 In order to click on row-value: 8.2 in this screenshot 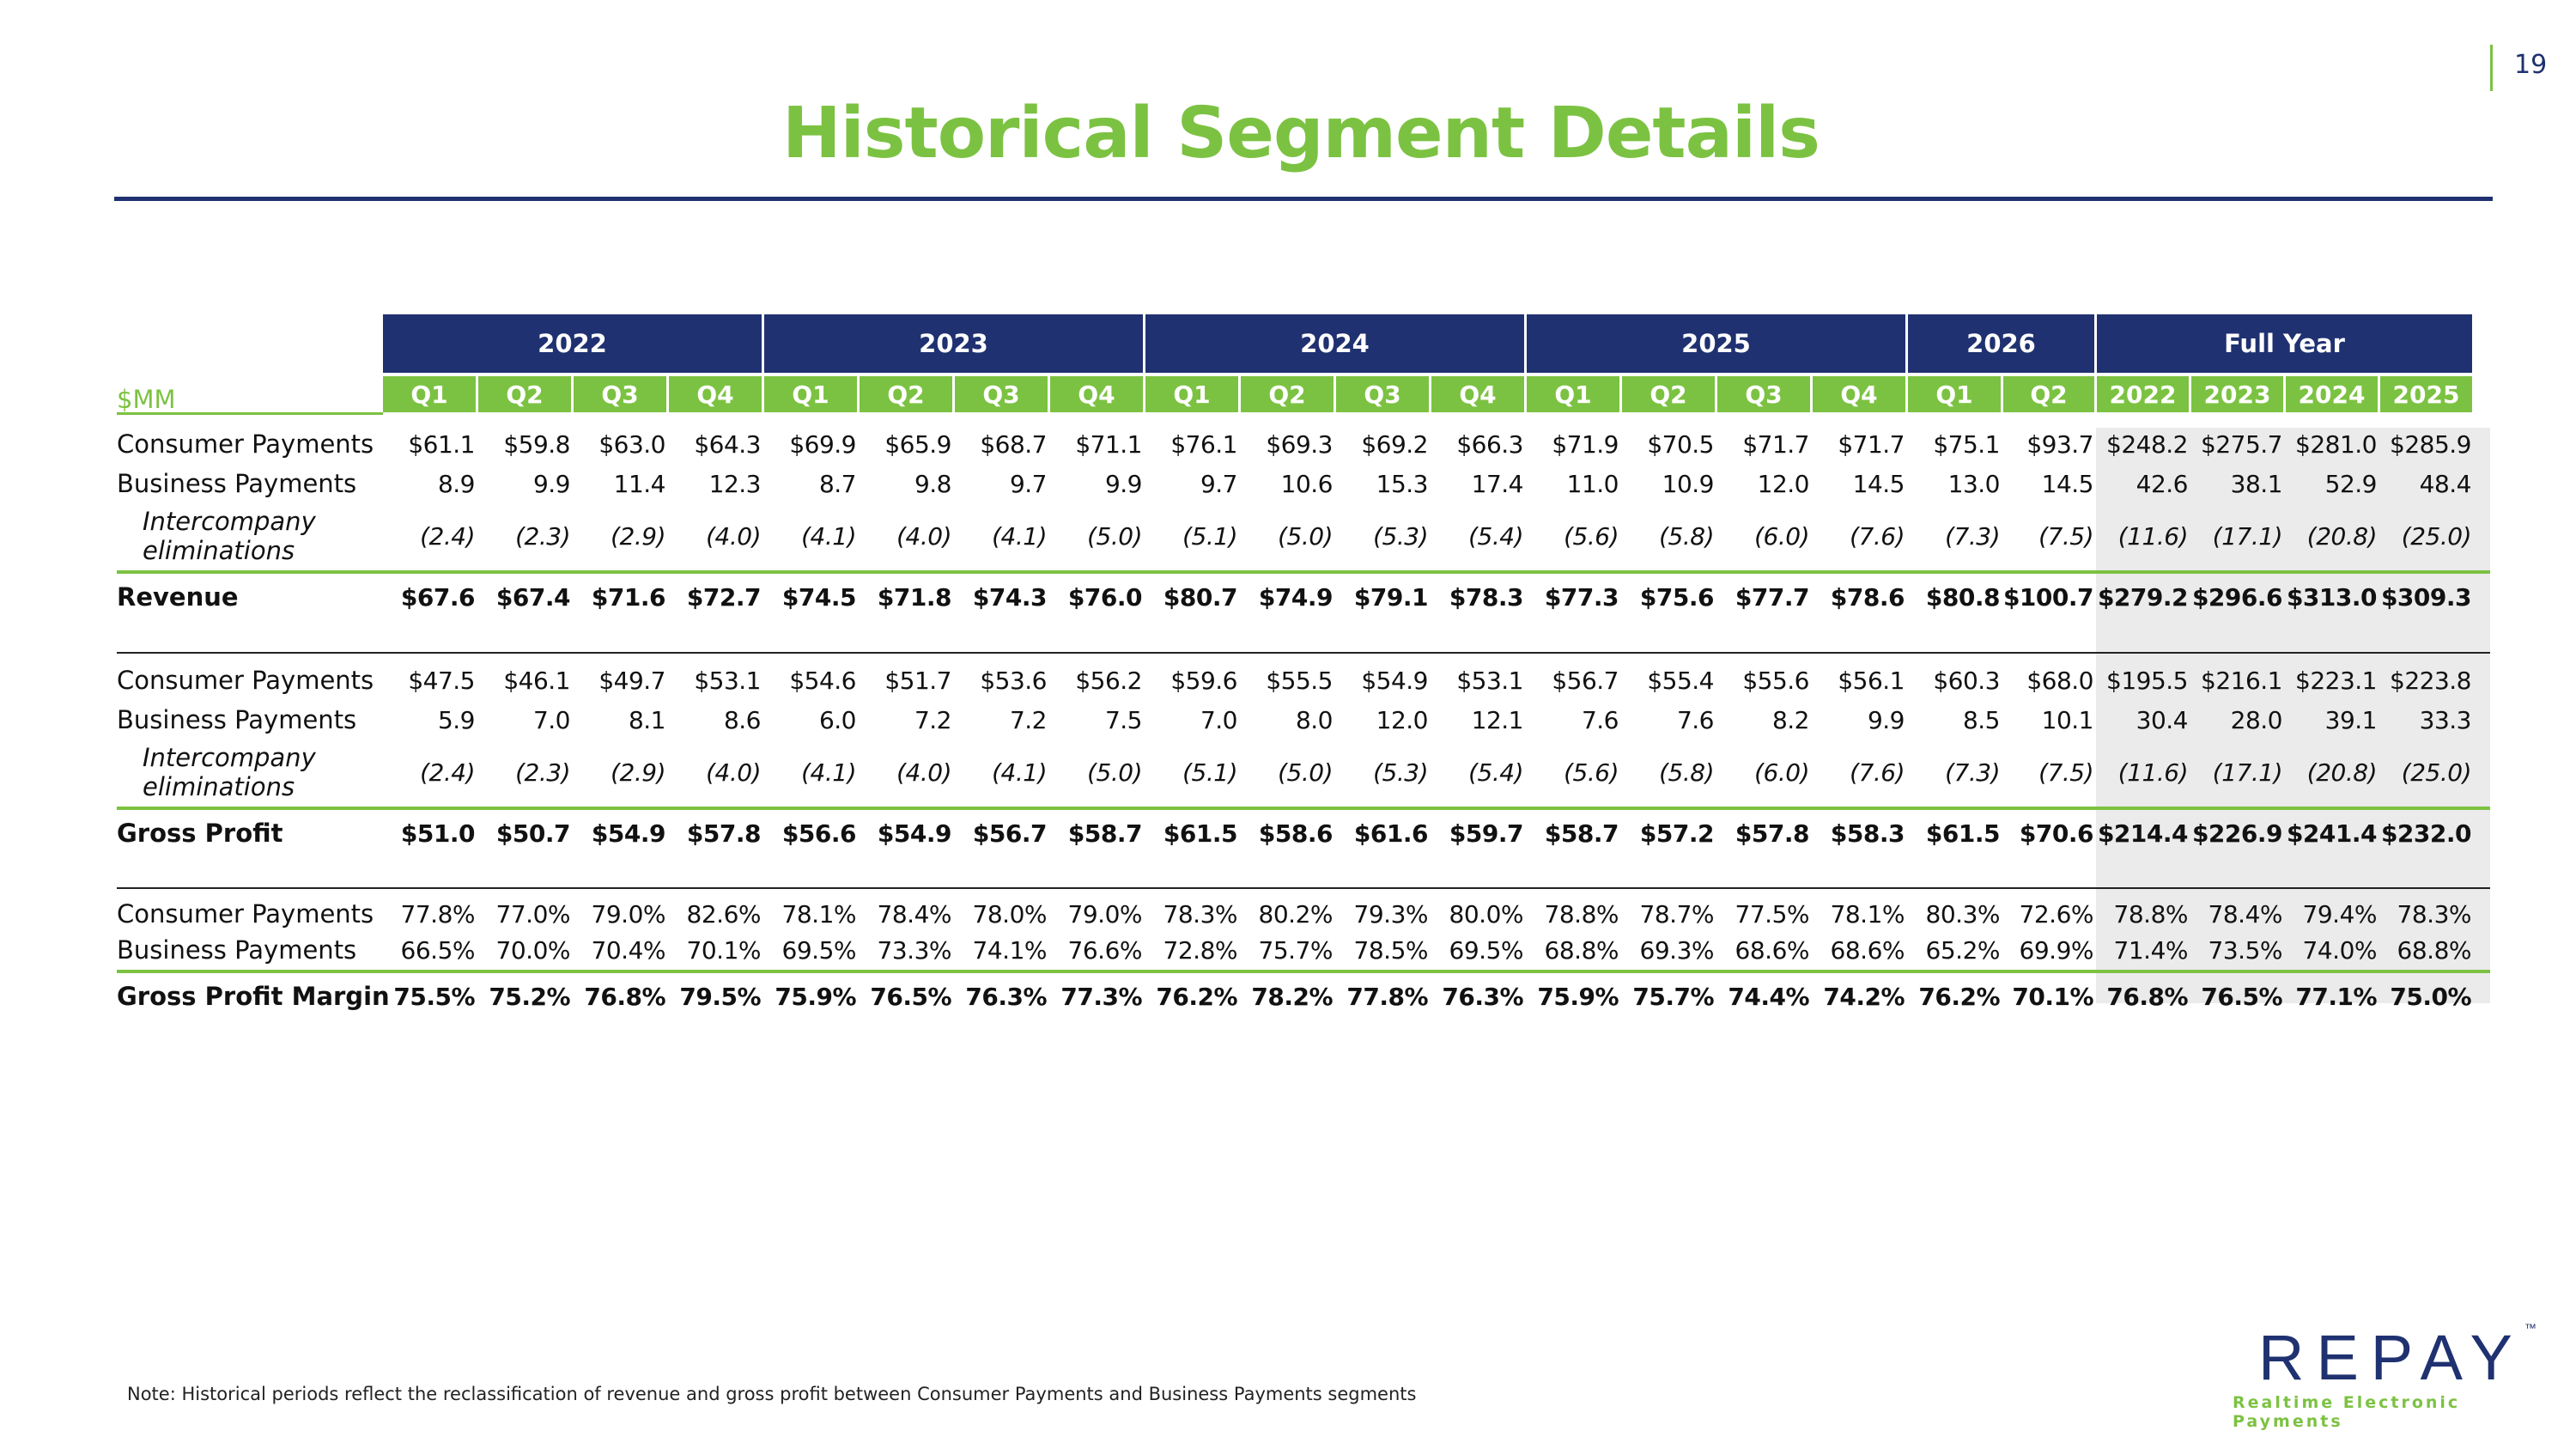, I will do `click(1791, 719)`.